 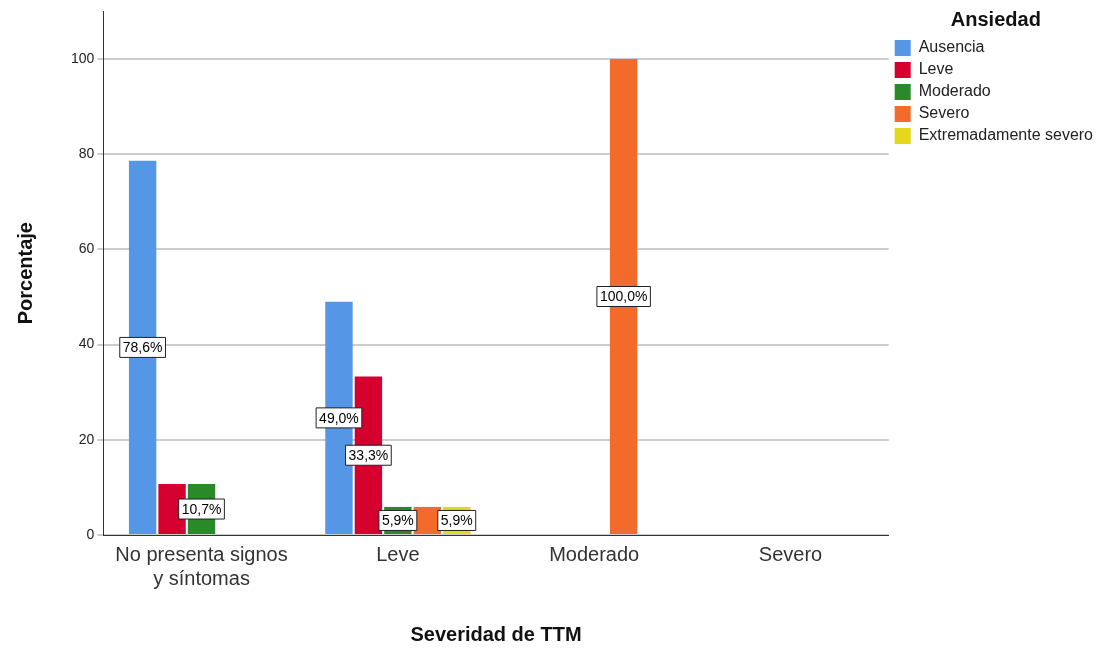 What do you see at coordinates (936, 69) in the screenshot?
I see `legend-label: Leve` at bounding box center [936, 69].